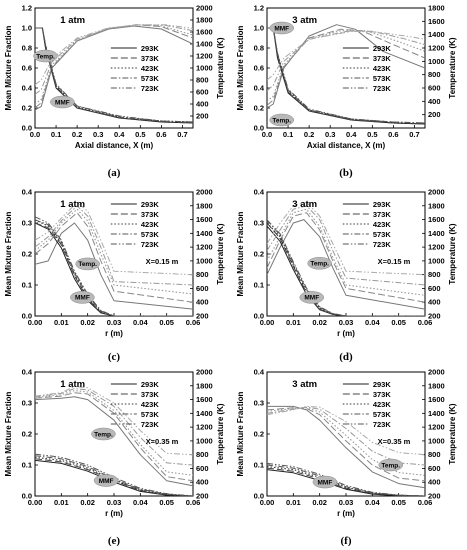 The image size is (467, 550). Describe the element at coordinates (162, 441) in the screenshot. I see `position-note: X=0.35 m` at that location.